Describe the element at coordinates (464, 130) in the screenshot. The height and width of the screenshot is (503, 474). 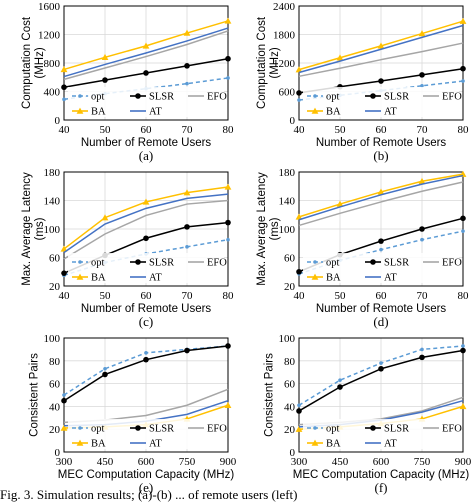
I see `x-tick-label: 80` at that location.